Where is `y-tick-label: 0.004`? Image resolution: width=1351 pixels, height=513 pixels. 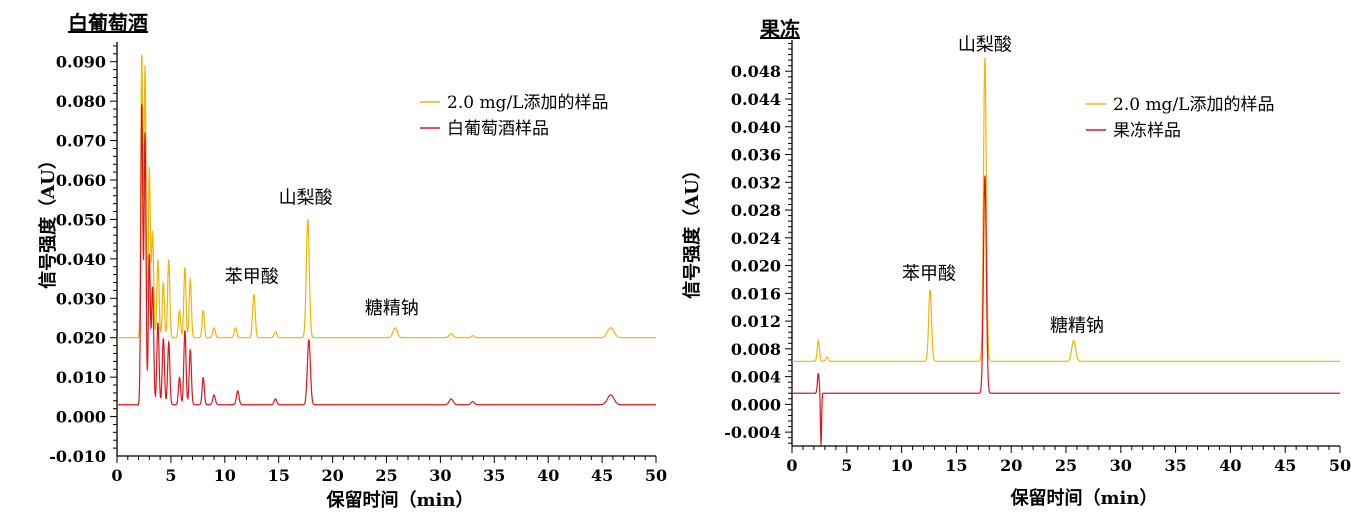
y-tick-label: 0.004 is located at coordinates (756, 377).